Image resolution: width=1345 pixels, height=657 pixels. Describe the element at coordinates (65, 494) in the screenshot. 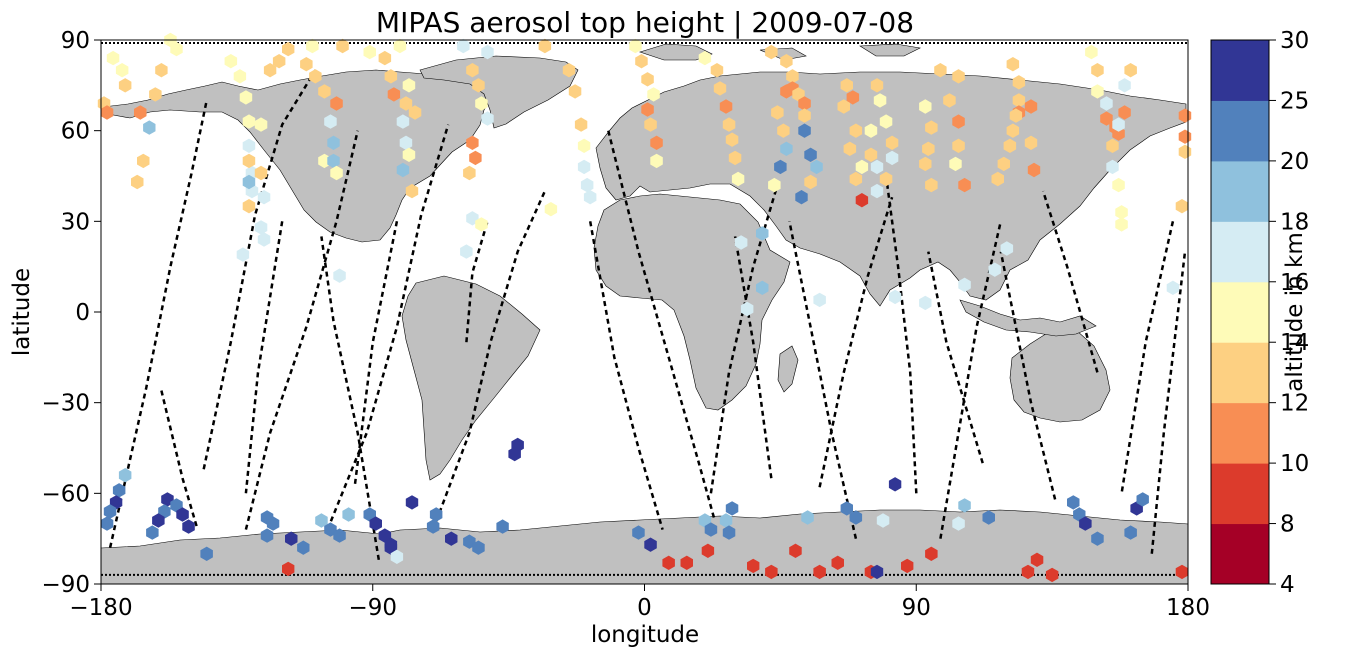

I see `y-tick-label: −60` at that location.